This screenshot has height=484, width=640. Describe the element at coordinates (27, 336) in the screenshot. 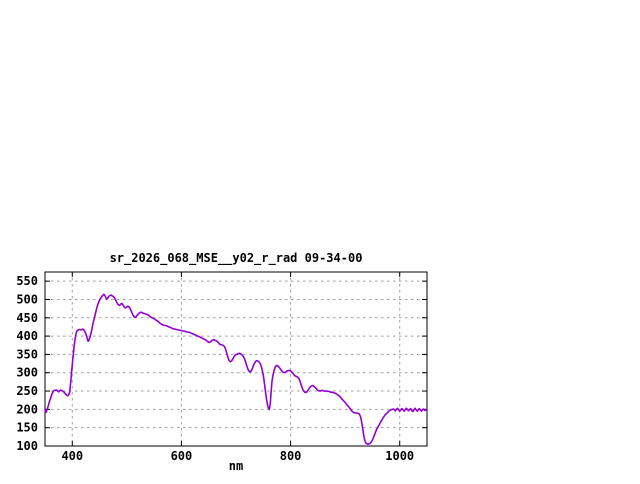

I see `y-tick-label: 400` at that location.